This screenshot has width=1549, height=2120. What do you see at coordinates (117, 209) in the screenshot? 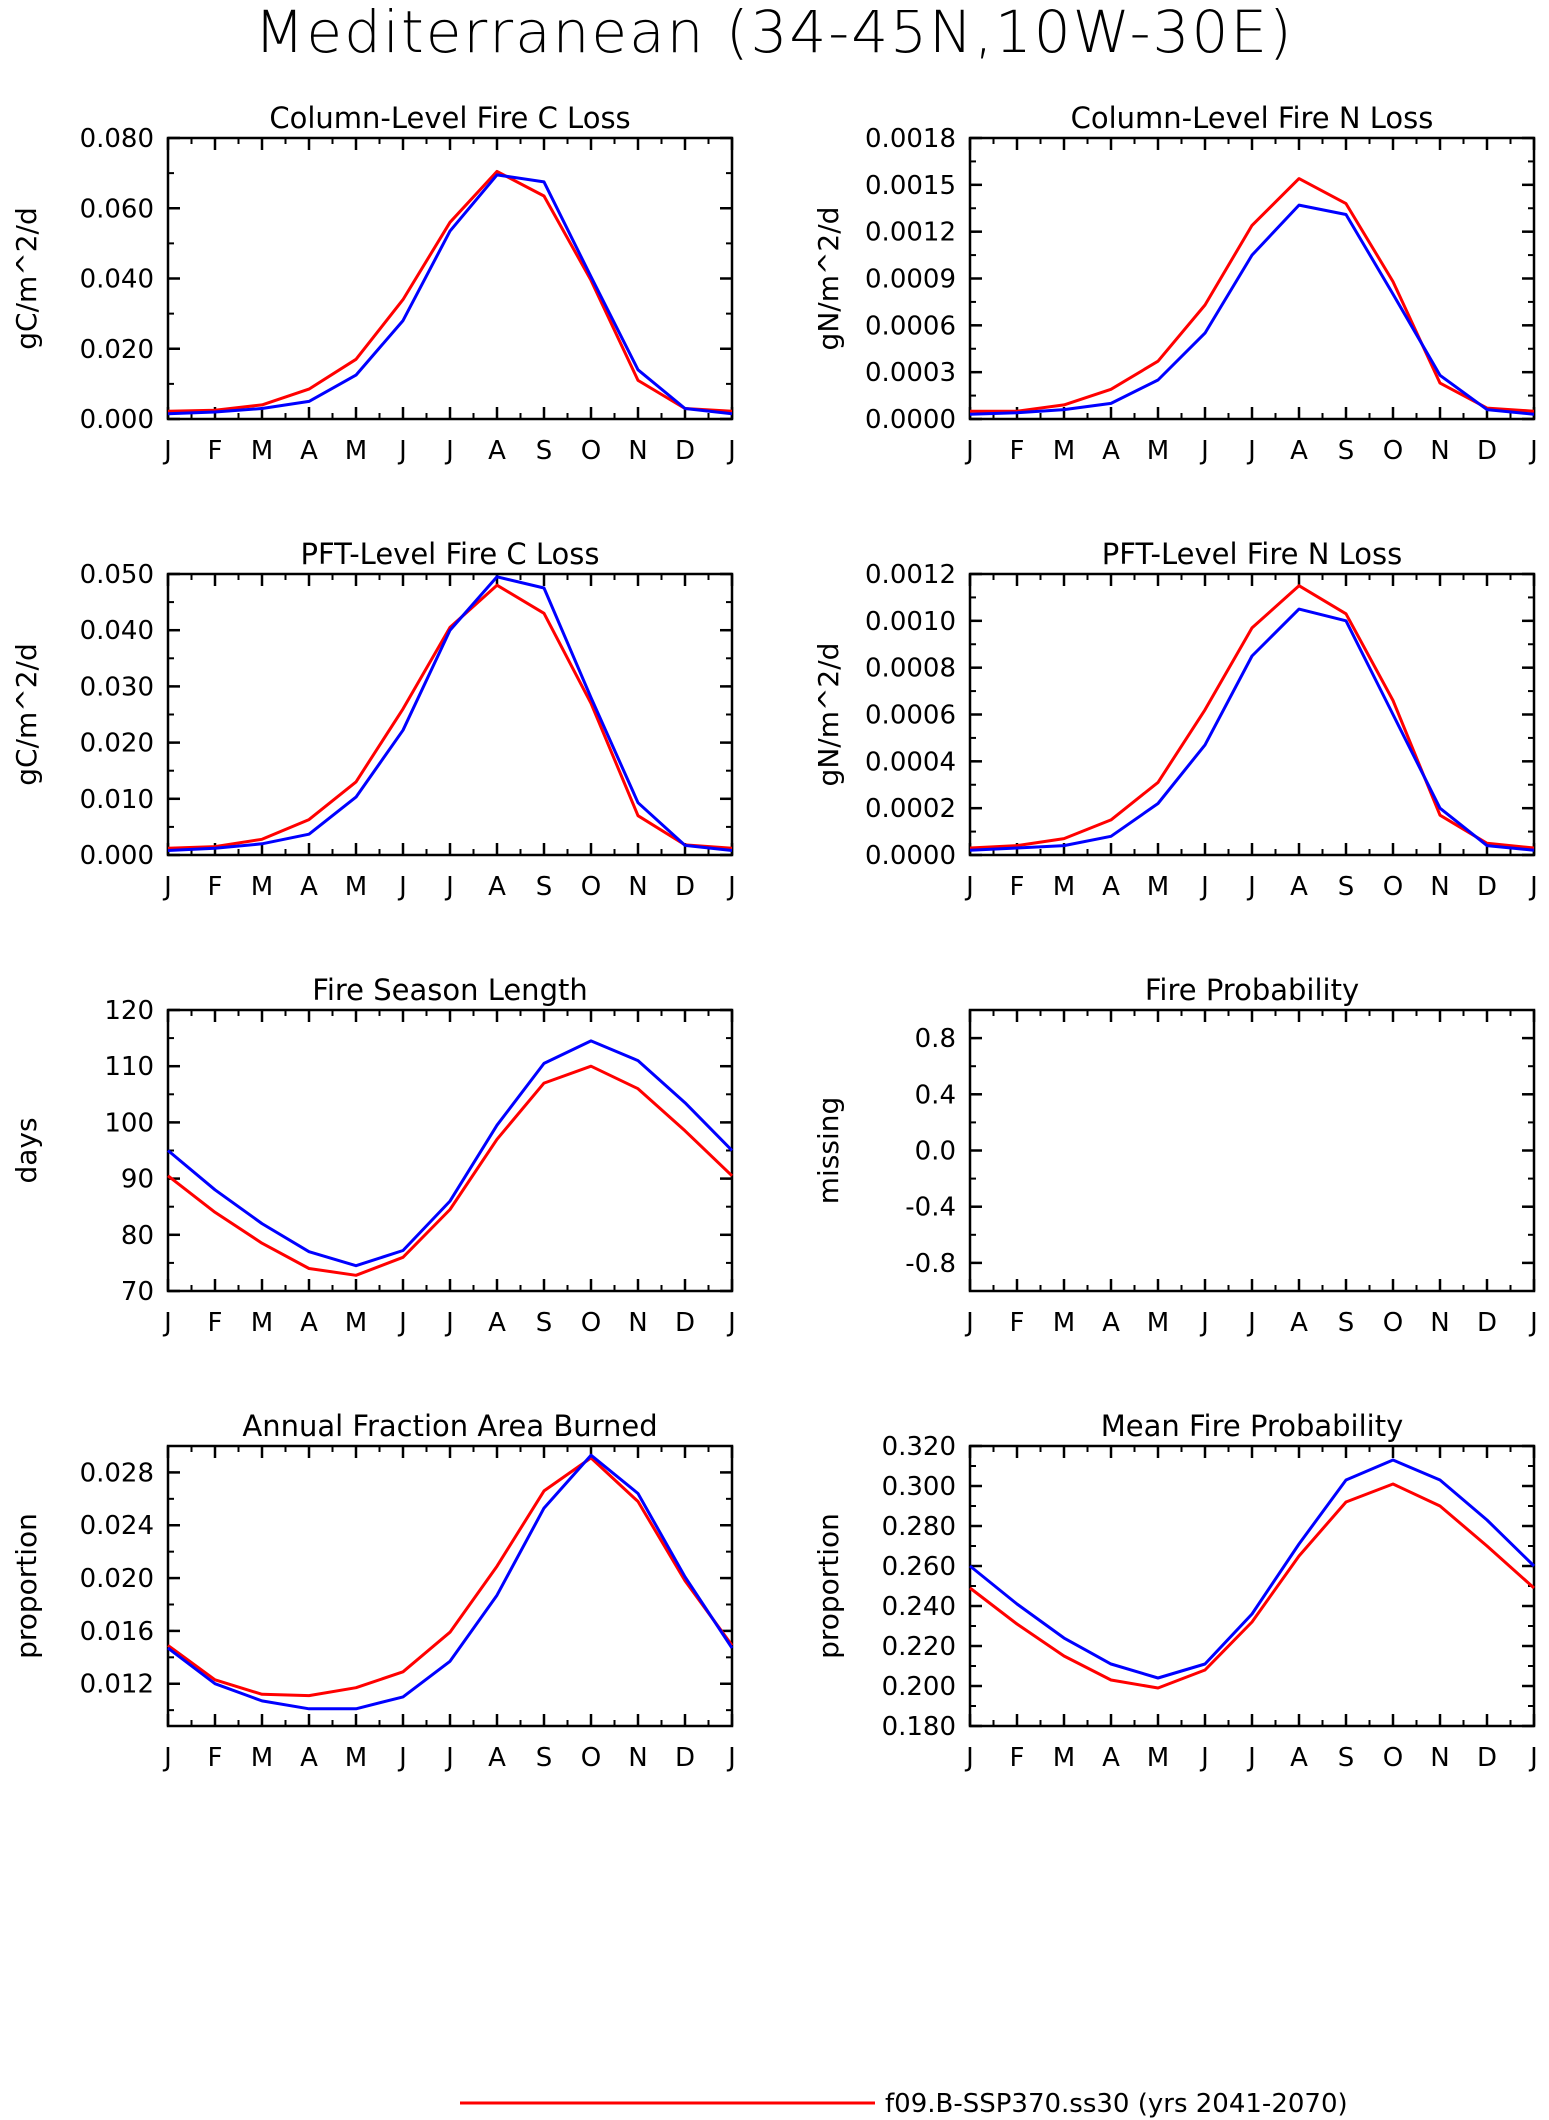
I see `y-tick-label: 0.060` at bounding box center [117, 209].